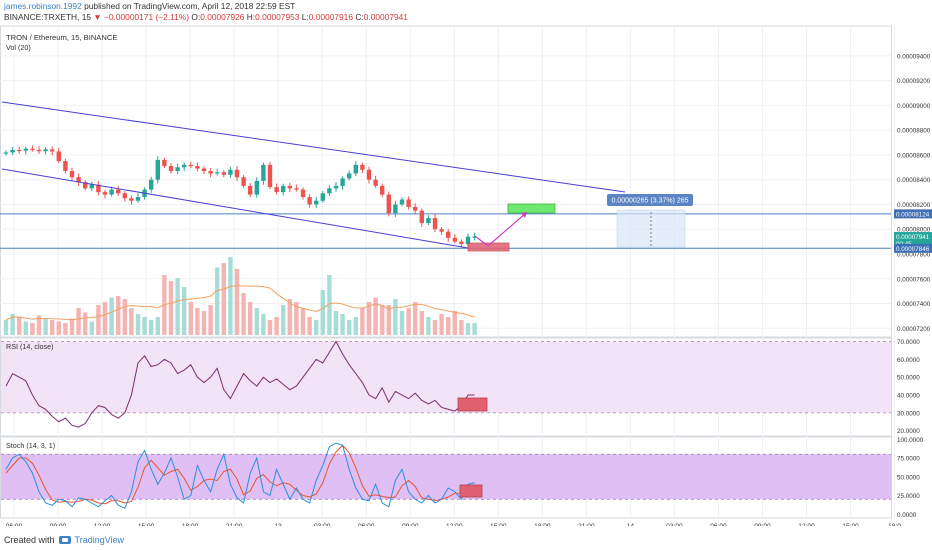 This screenshot has height=550, width=932. Describe the element at coordinates (914, 329) in the screenshot. I see `price-tick-label: 0.00007200` at that location.